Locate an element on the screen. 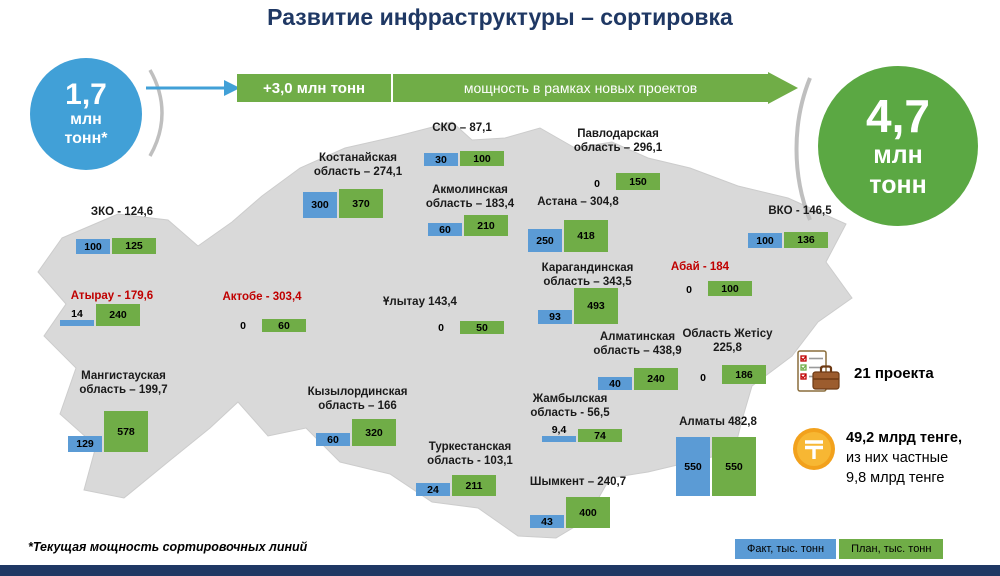  region-fact-bar: 43 is located at coordinates (547, 521).